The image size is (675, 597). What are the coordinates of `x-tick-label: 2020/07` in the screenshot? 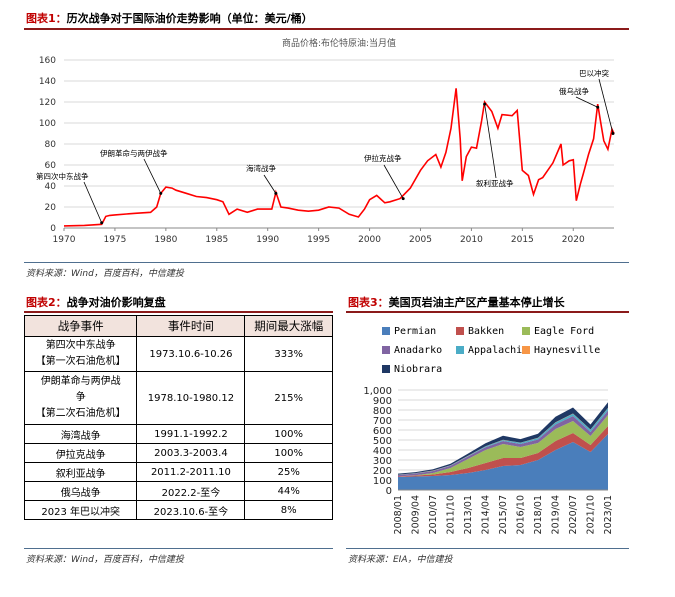 It's located at (573, 514).